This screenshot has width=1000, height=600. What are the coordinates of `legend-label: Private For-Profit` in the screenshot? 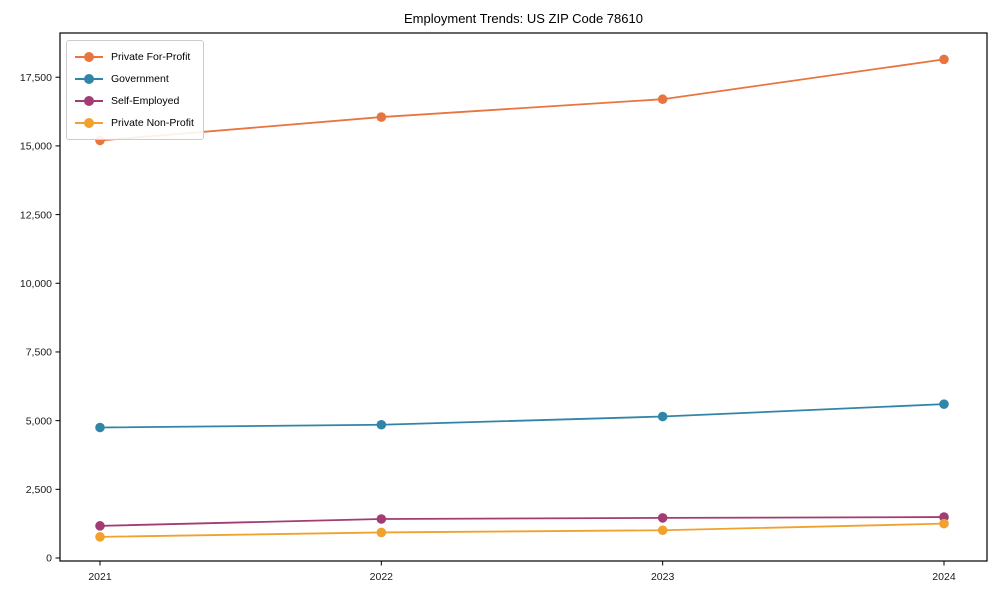 It's located at (151, 57).